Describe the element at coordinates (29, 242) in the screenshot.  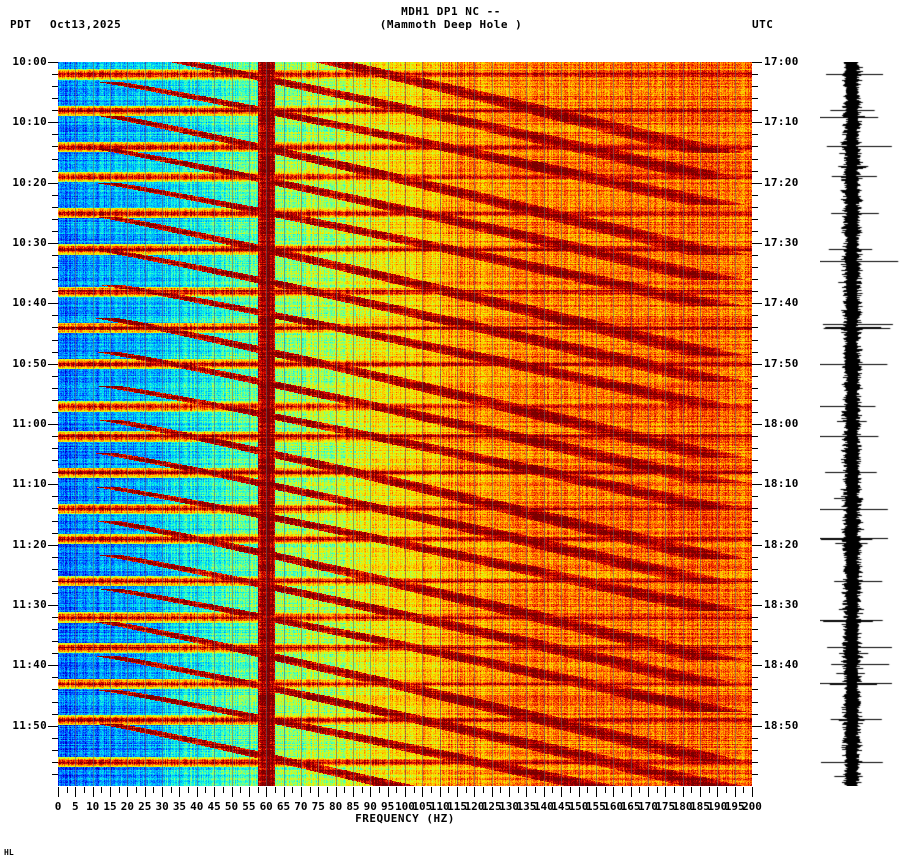
I see `time-label-left: 10:30` at that location.